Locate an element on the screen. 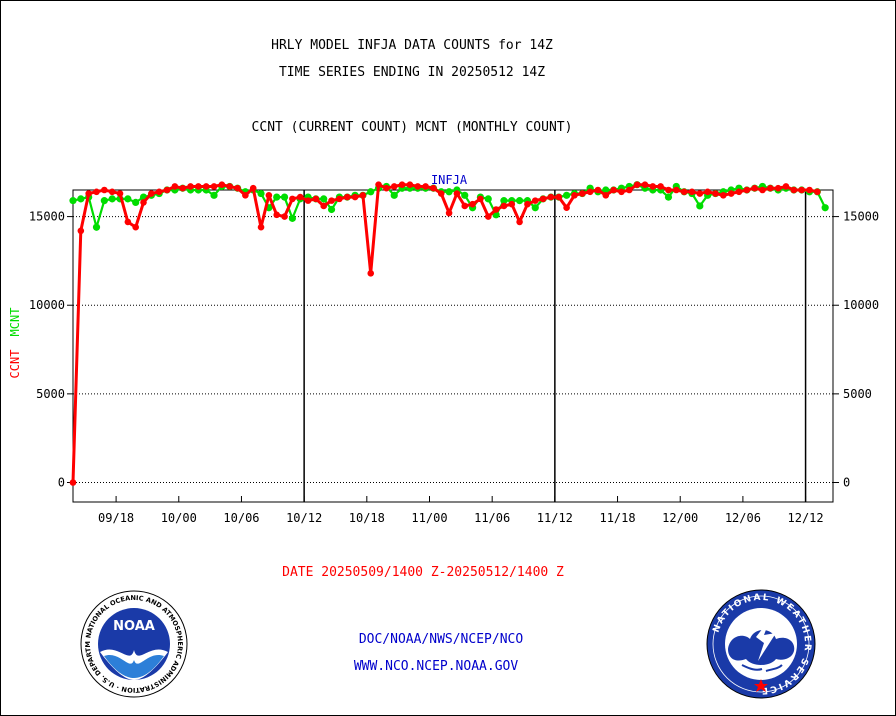  x-tick-label: 11/06 is located at coordinates (492, 518).